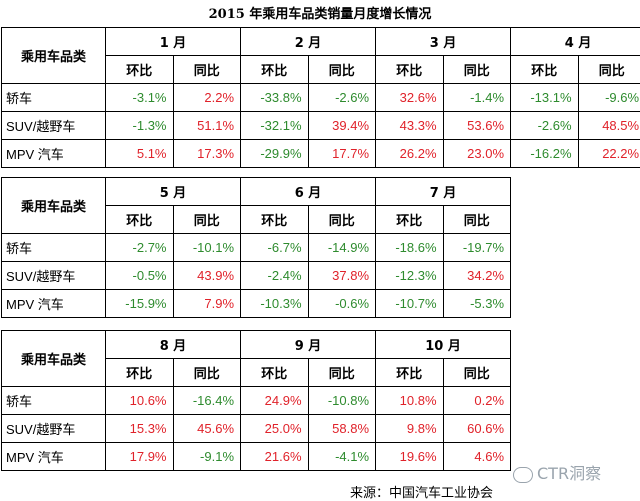 This screenshot has height=501, width=640. I want to click on value-cell: 32.6%, so click(410, 98).